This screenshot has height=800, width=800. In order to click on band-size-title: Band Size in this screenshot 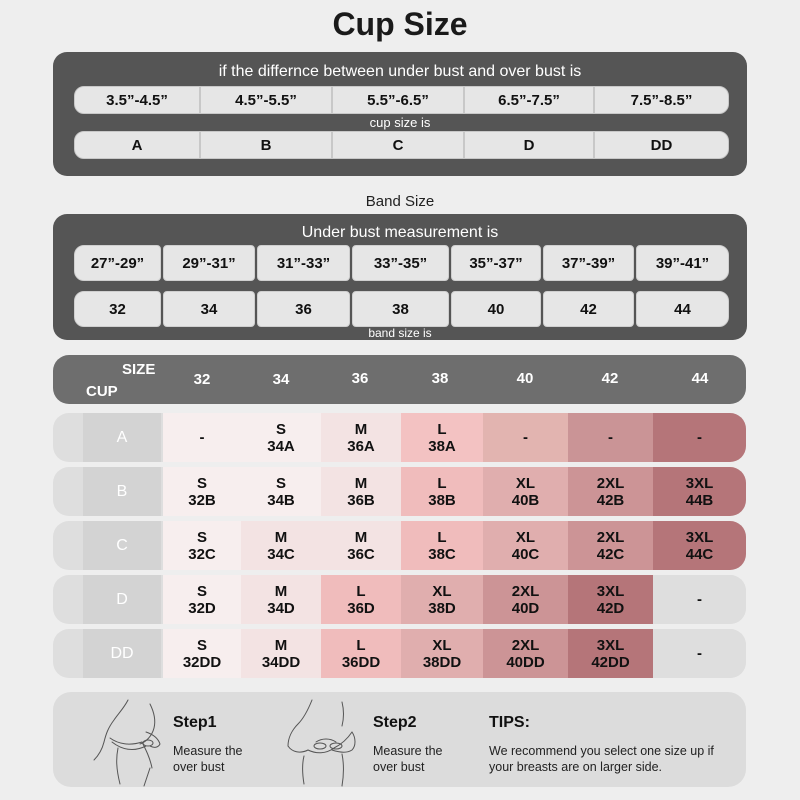, I will do `click(400, 201)`.